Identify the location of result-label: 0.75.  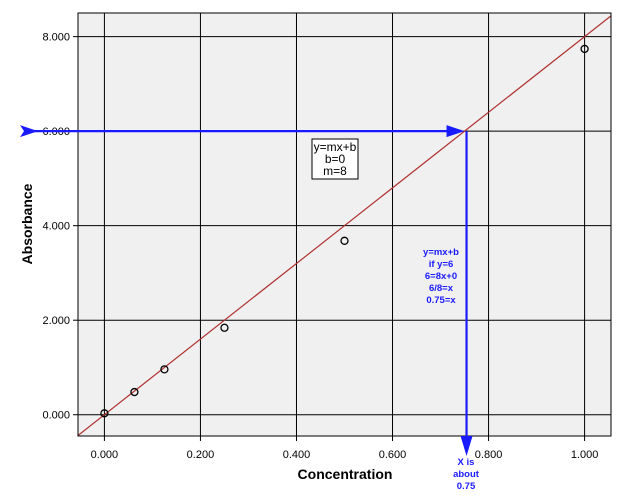
(466, 486).